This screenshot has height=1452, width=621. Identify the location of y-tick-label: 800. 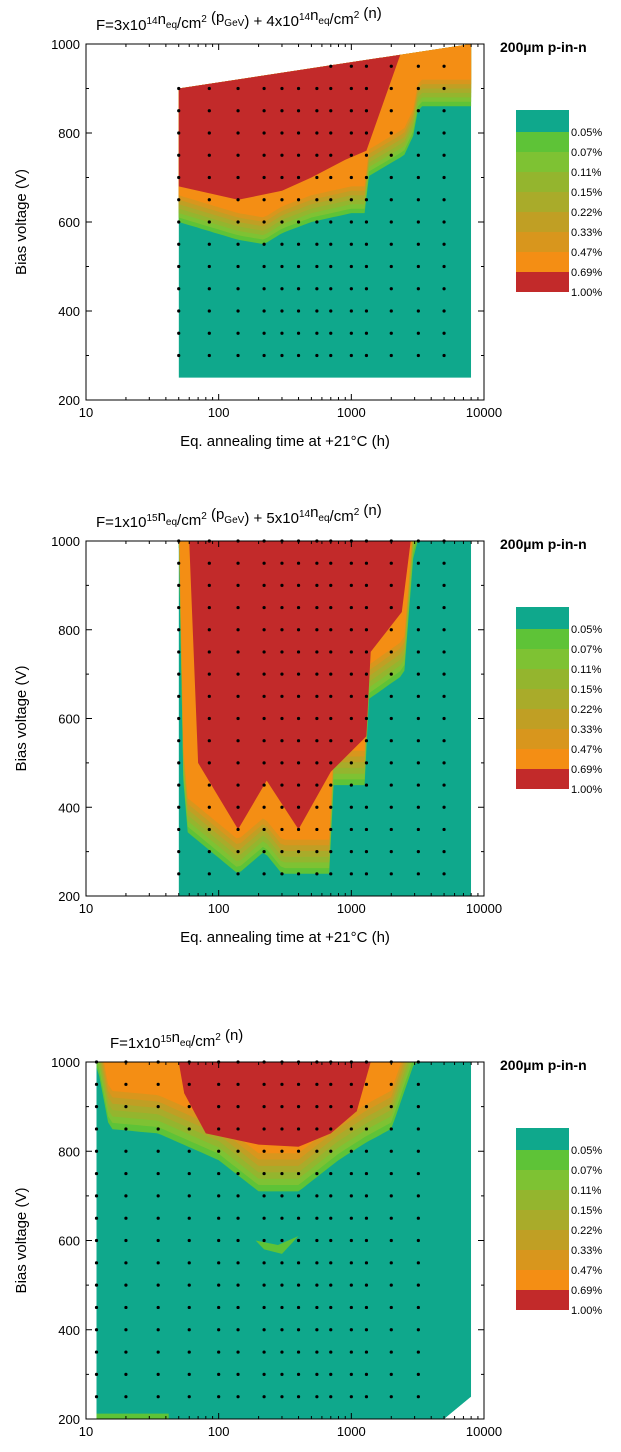
(69, 1151).